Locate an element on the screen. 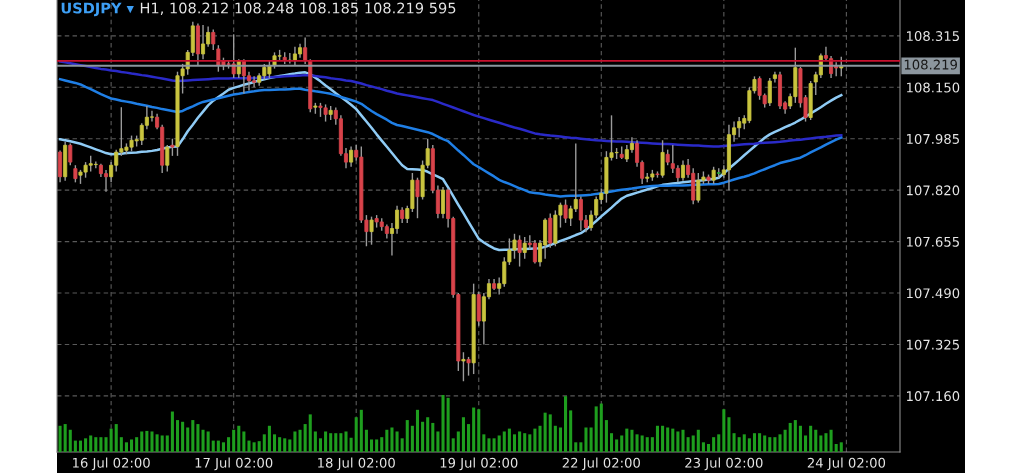 Image resolution: width=1024 pixels, height=473 pixels. x-tick-label: 23 Jul 02:00 is located at coordinates (724, 464).